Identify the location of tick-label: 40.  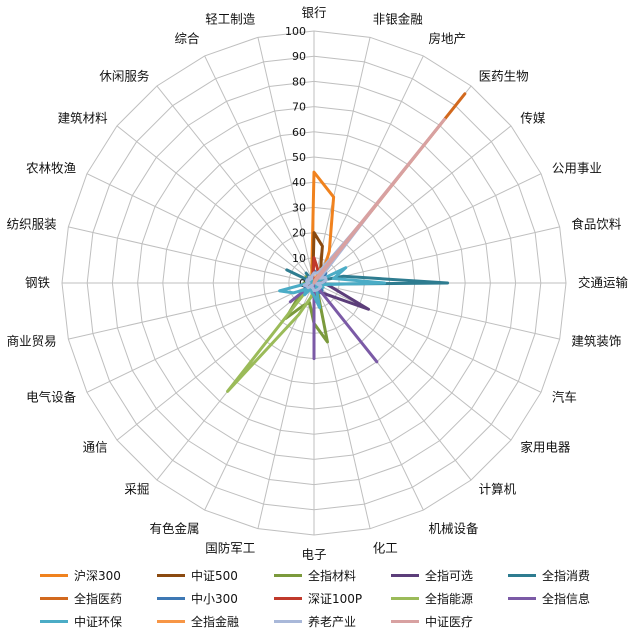
(299, 182).